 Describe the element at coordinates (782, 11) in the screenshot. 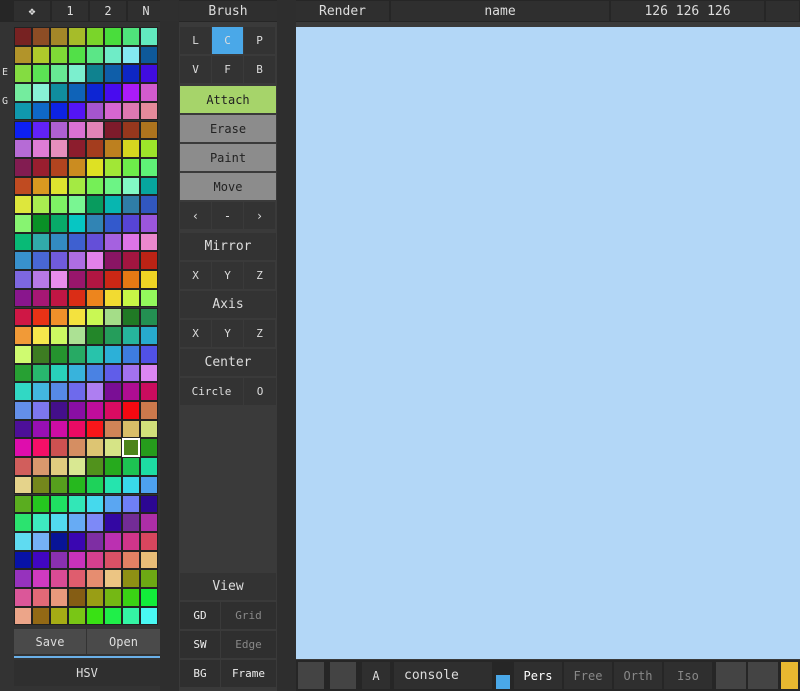

I see `fullscreen-icon` at that location.